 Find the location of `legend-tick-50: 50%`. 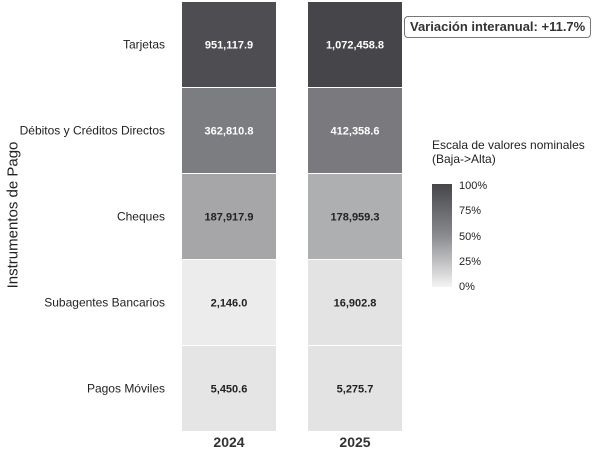

legend-tick-50: 50% is located at coordinates (470, 237).